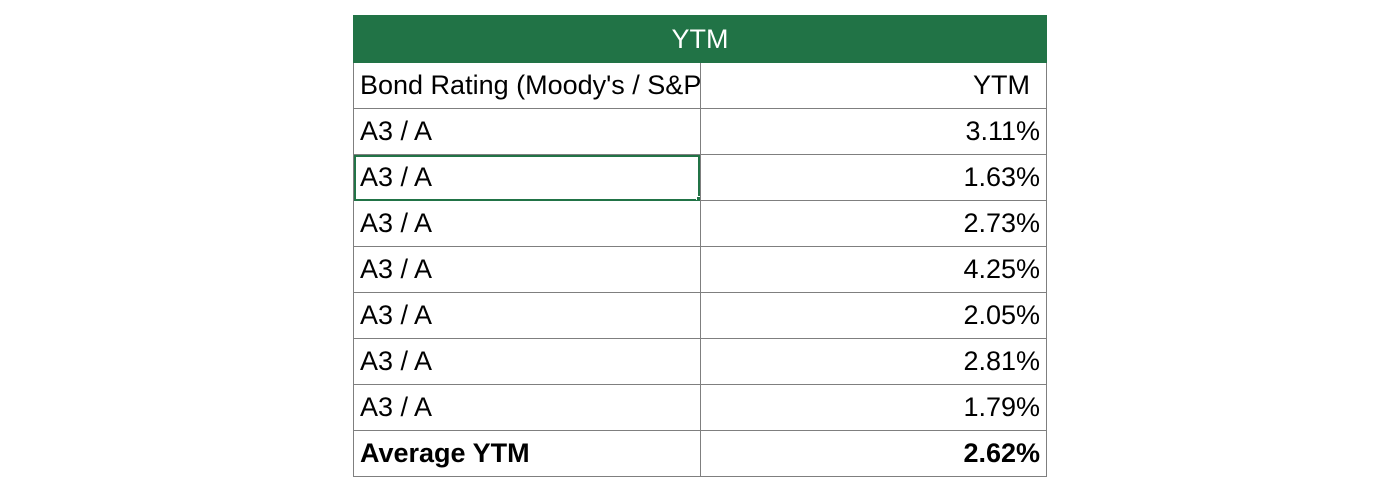 The width and height of the screenshot is (1400, 496). Describe the element at coordinates (873, 85) in the screenshot. I see `header-ytm: YTM` at that location.